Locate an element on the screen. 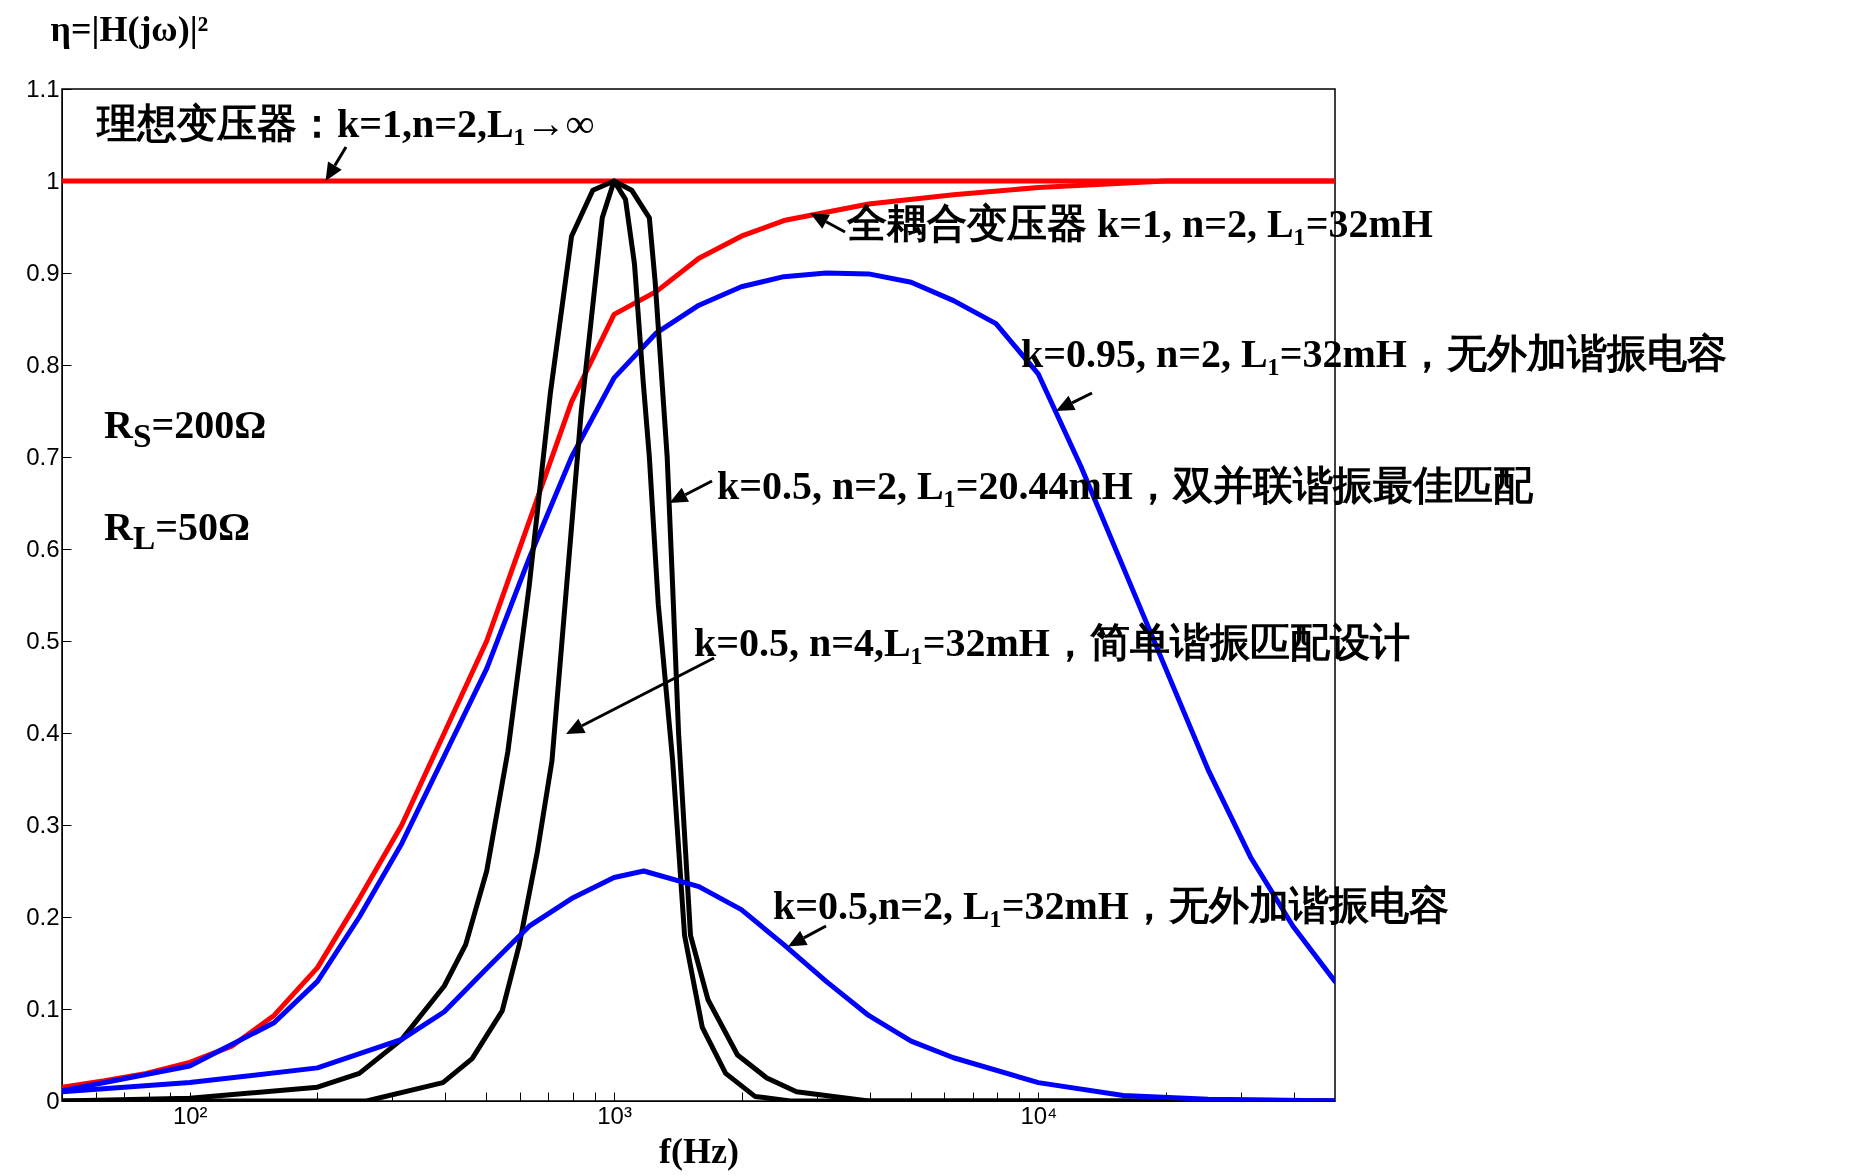 This screenshot has height=1176, width=1850. y-tick-label: 0.4 is located at coordinates (43, 732).